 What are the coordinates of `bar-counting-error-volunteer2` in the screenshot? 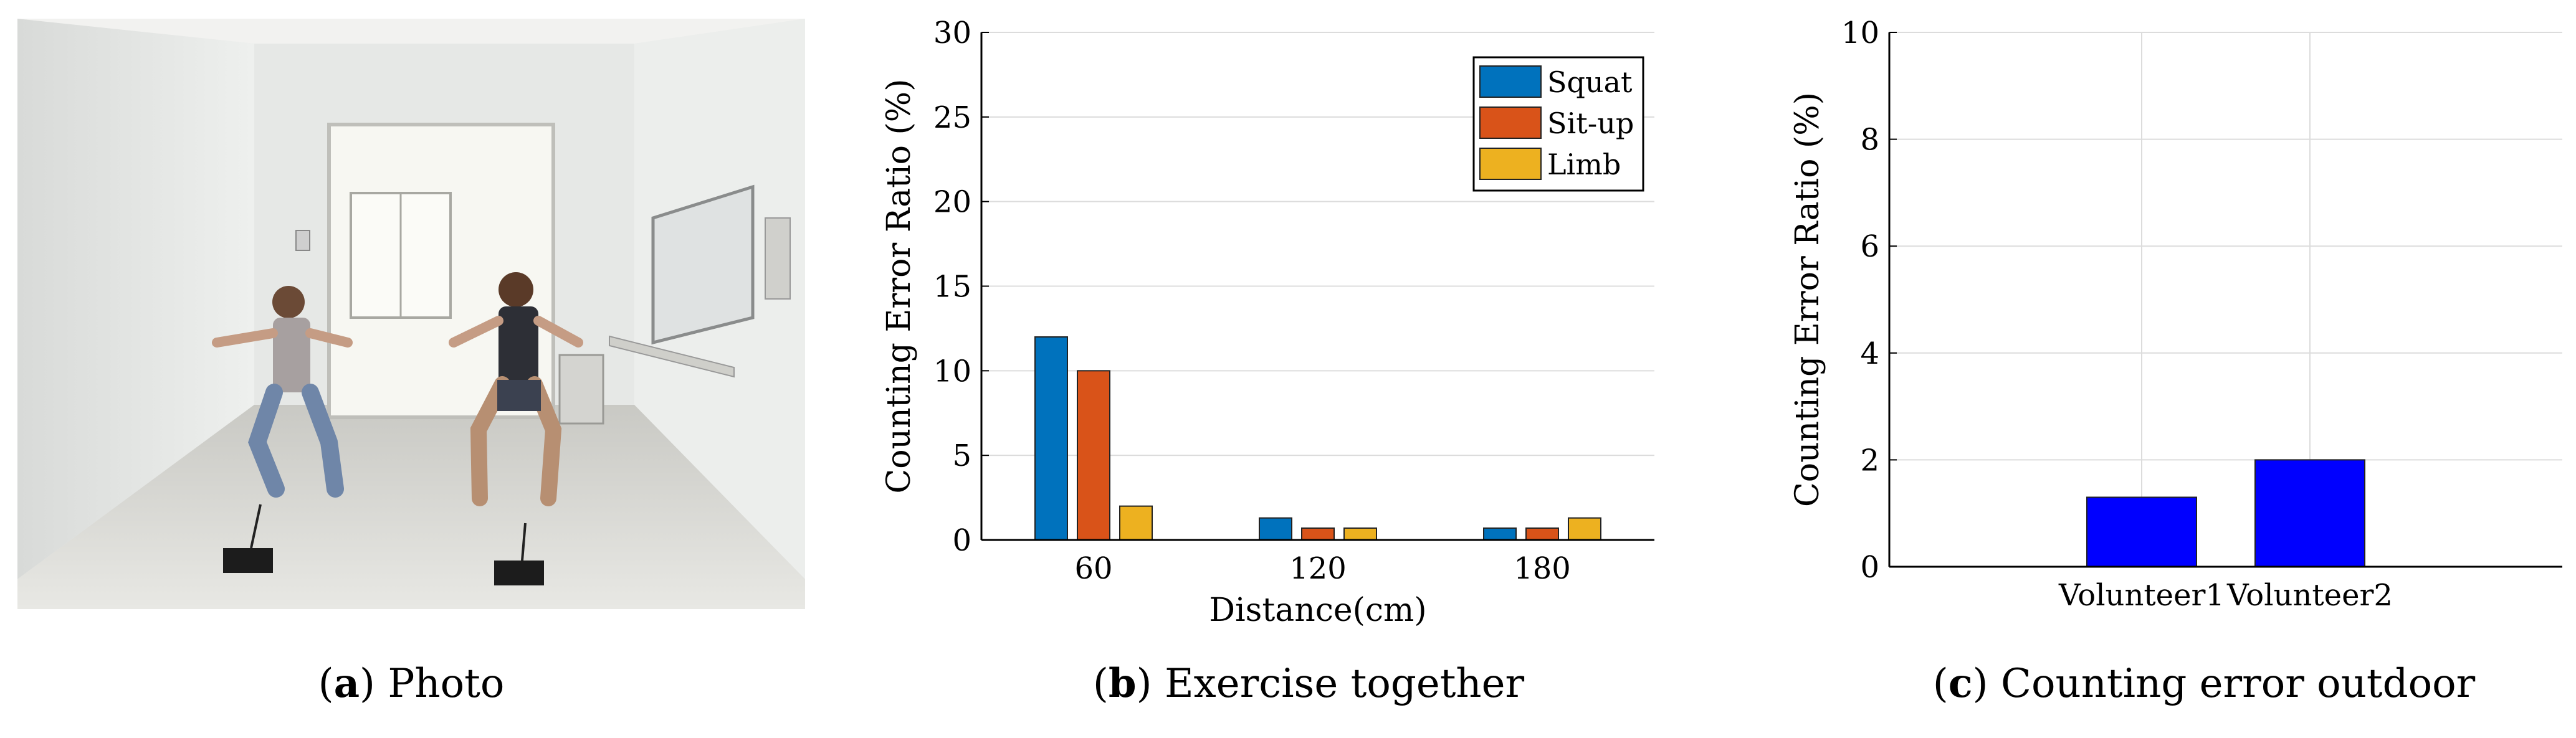 It's located at (2309, 513).